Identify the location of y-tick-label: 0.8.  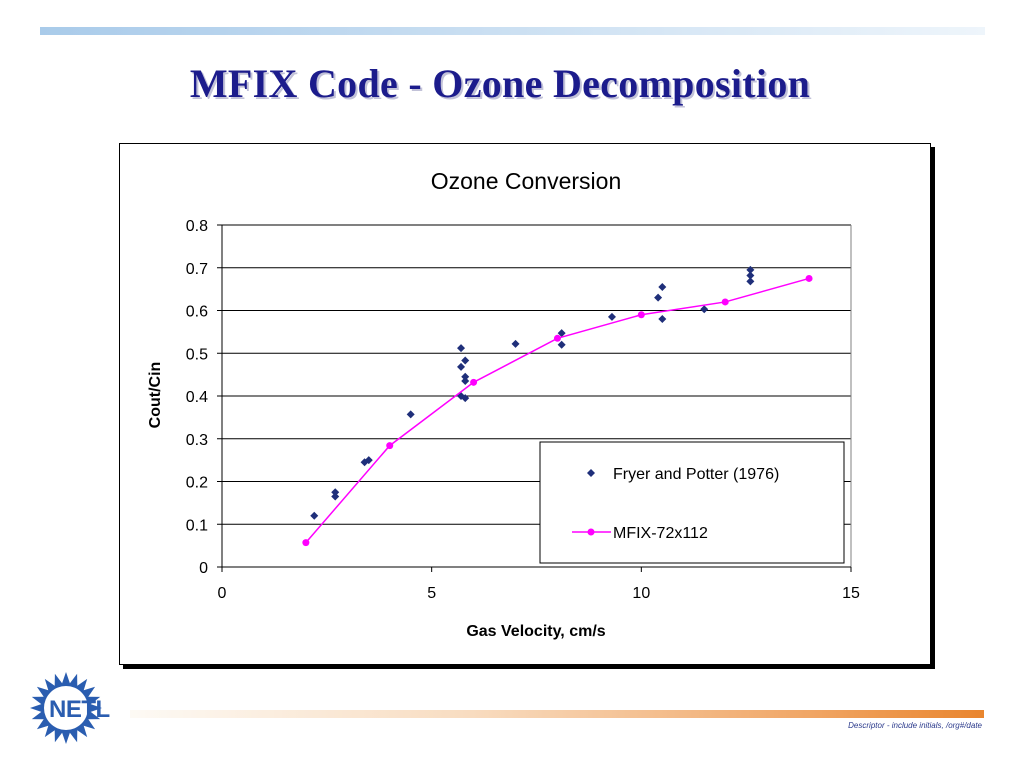
(197, 226).